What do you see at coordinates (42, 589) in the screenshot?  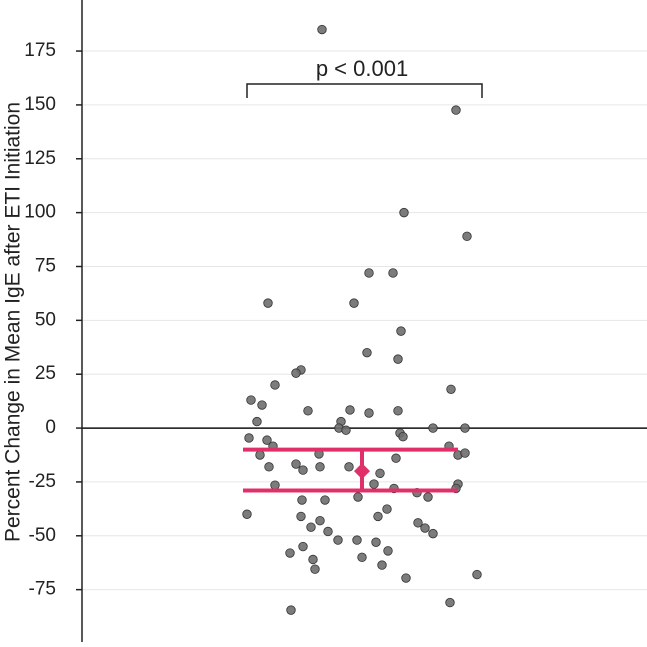 I see `y-tick-label: -75` at bounding box center [42, 589].